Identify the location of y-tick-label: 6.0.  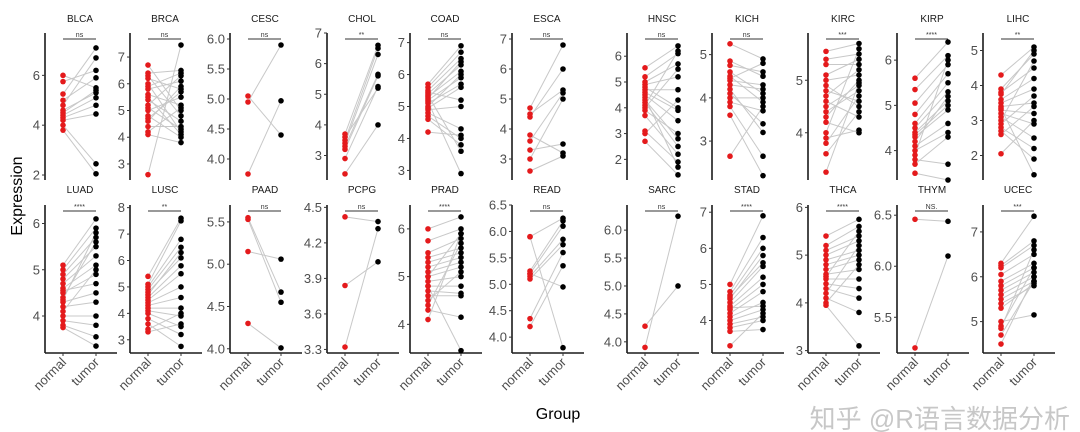
(613, 230).